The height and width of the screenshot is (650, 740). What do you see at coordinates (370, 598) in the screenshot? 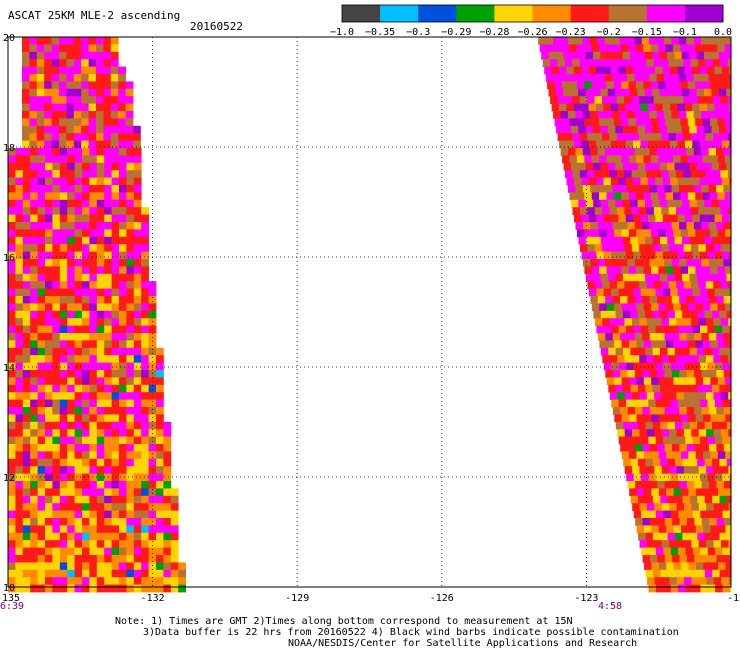
I see `x-axis-ticks: -135-132-129-126-123-120` at bounding box center [370, 598].